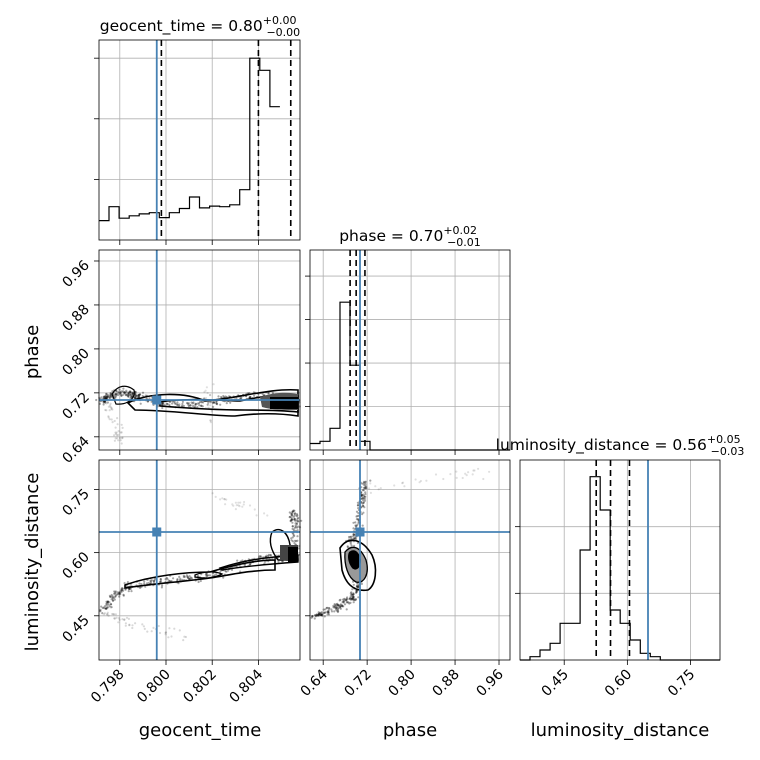 The height and width of the screenshot is (760, 760). I want to click on contour-small, so click(209, 575).